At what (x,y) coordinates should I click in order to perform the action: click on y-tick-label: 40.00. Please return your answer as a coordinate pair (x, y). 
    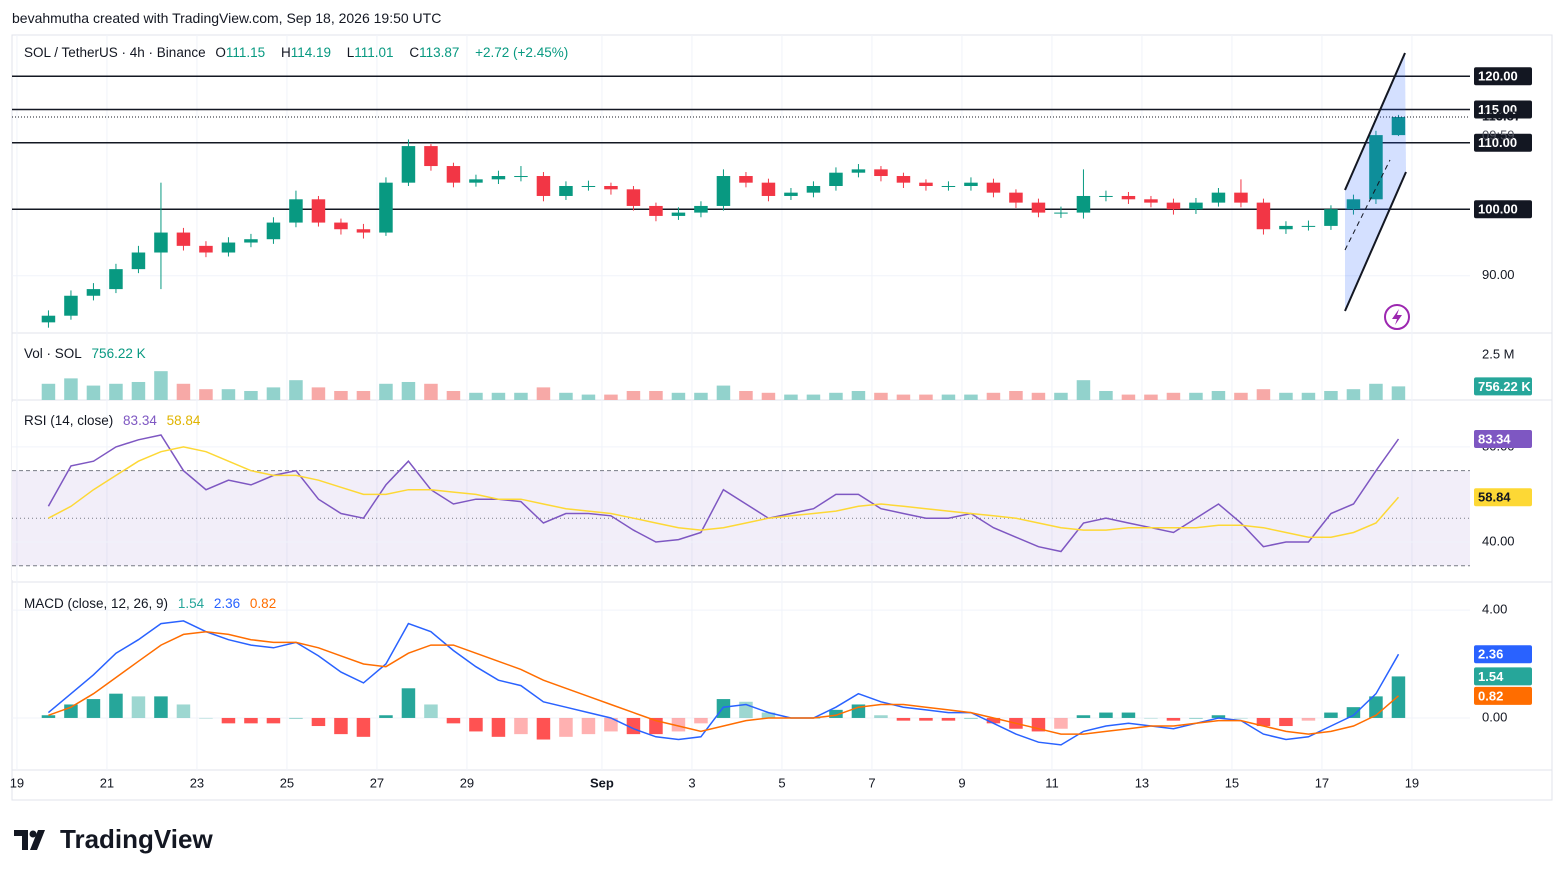
    Looking at the image, I should click on (1498, 540).